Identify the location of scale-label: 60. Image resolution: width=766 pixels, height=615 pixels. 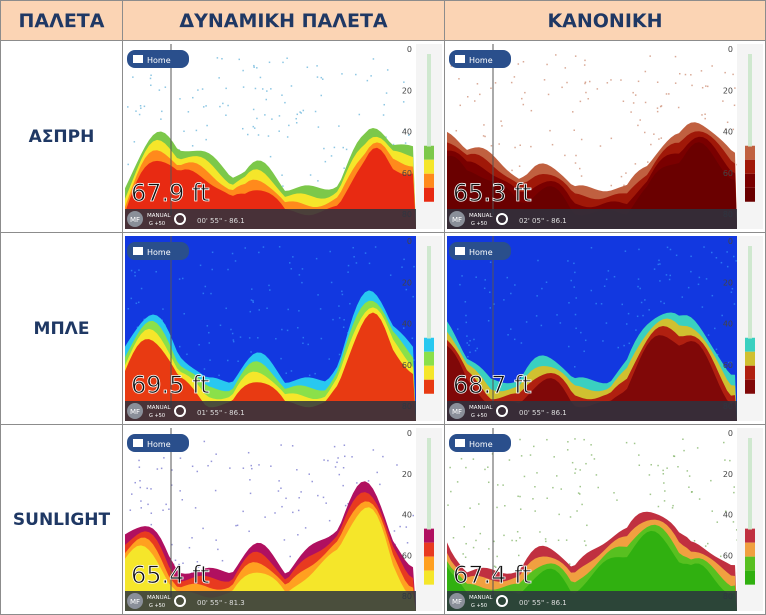
(407, 173).